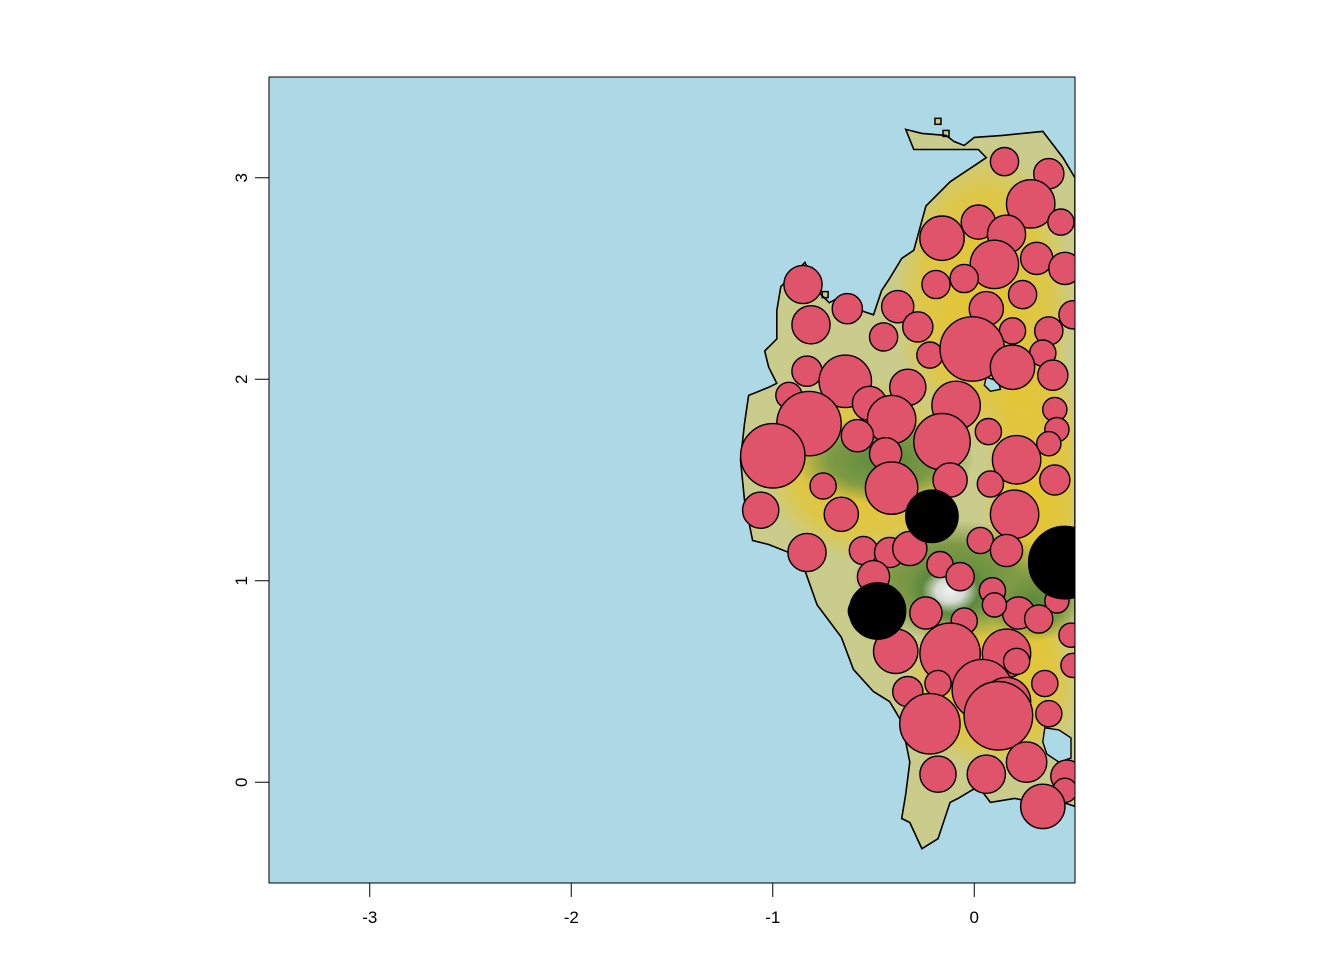 The image size is (1344, 960). I want to click on x-axis: -3 -2 -1 0, so click(670, 904).